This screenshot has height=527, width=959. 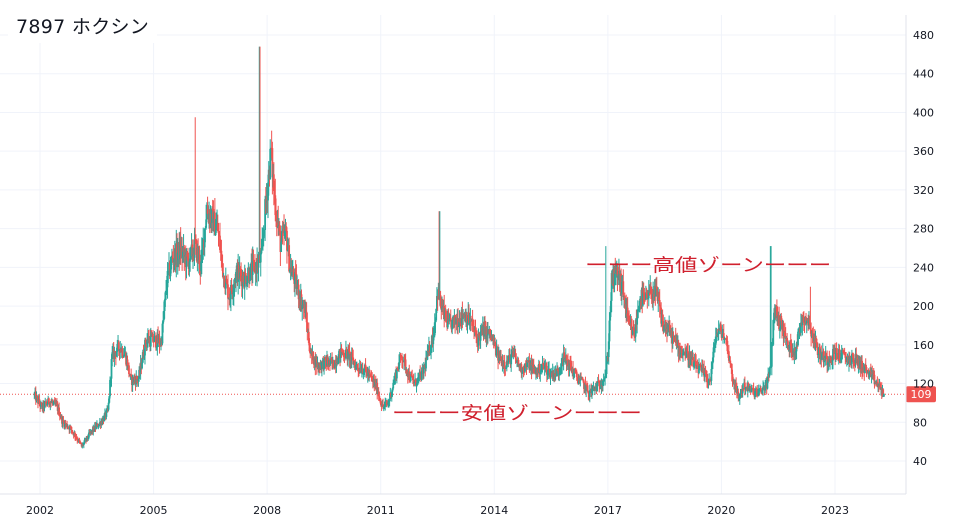 What do you see at coordinates (708, 265) in the screenshot?
I see `high-zone-annotation: ーーー高値ゾーンーーー` at bounding box center [708, 265].